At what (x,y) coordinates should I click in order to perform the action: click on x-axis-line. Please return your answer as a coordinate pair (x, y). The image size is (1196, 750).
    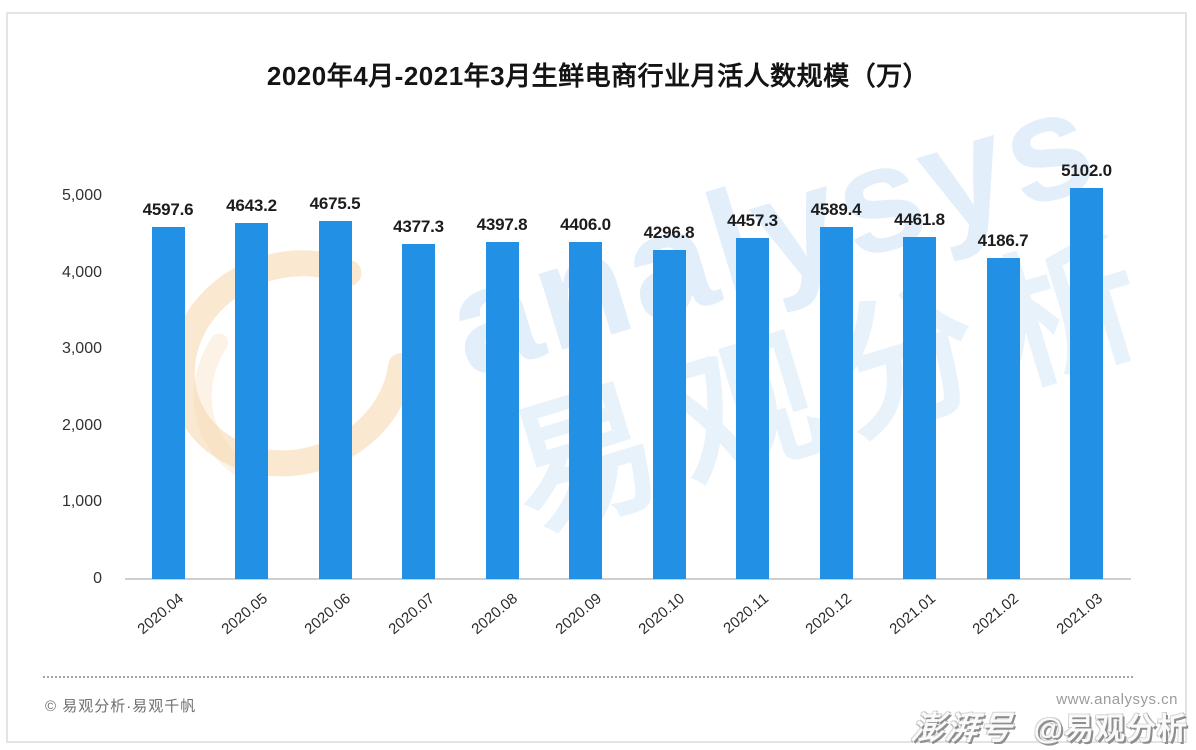
    Looking at the image, I should click on (628, 579).